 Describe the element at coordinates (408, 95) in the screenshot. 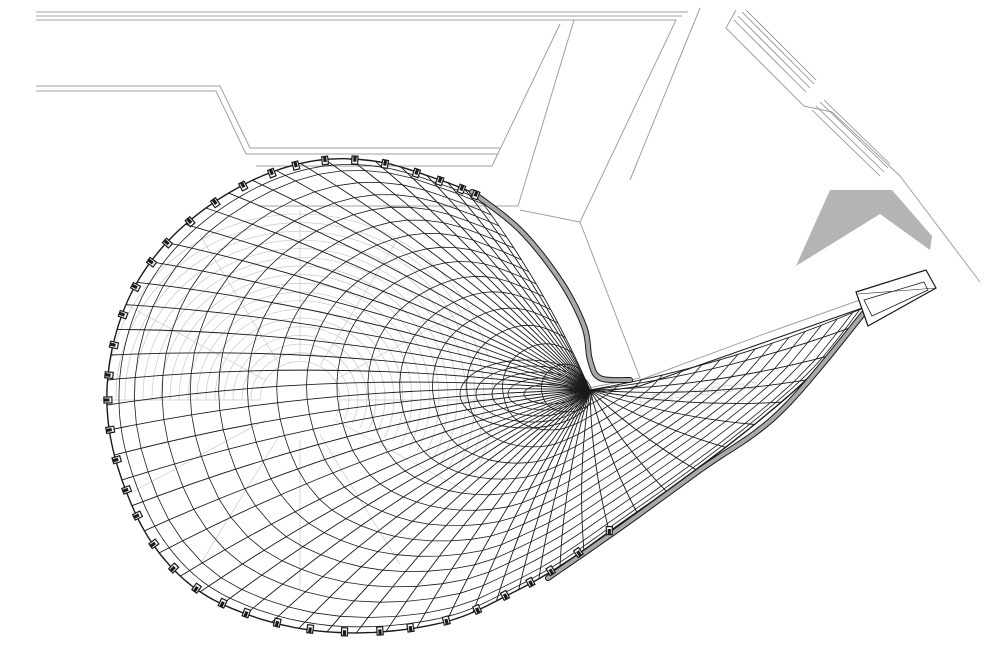

I see `building-outline-west-inner` at that location.